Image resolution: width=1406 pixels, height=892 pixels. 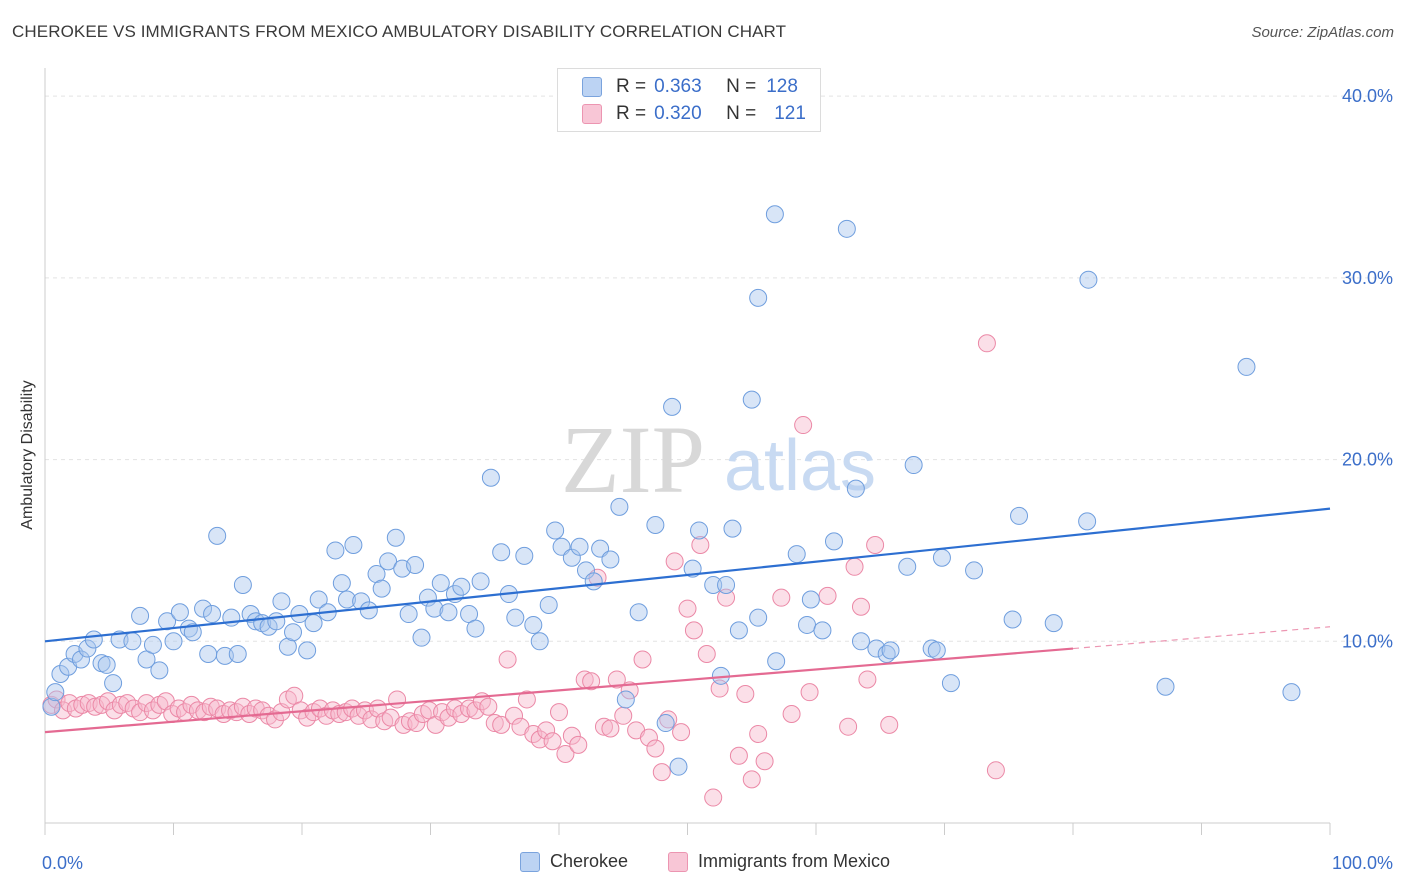 I want to click on bottom-swatch-blue, so click(x=530, y=861).